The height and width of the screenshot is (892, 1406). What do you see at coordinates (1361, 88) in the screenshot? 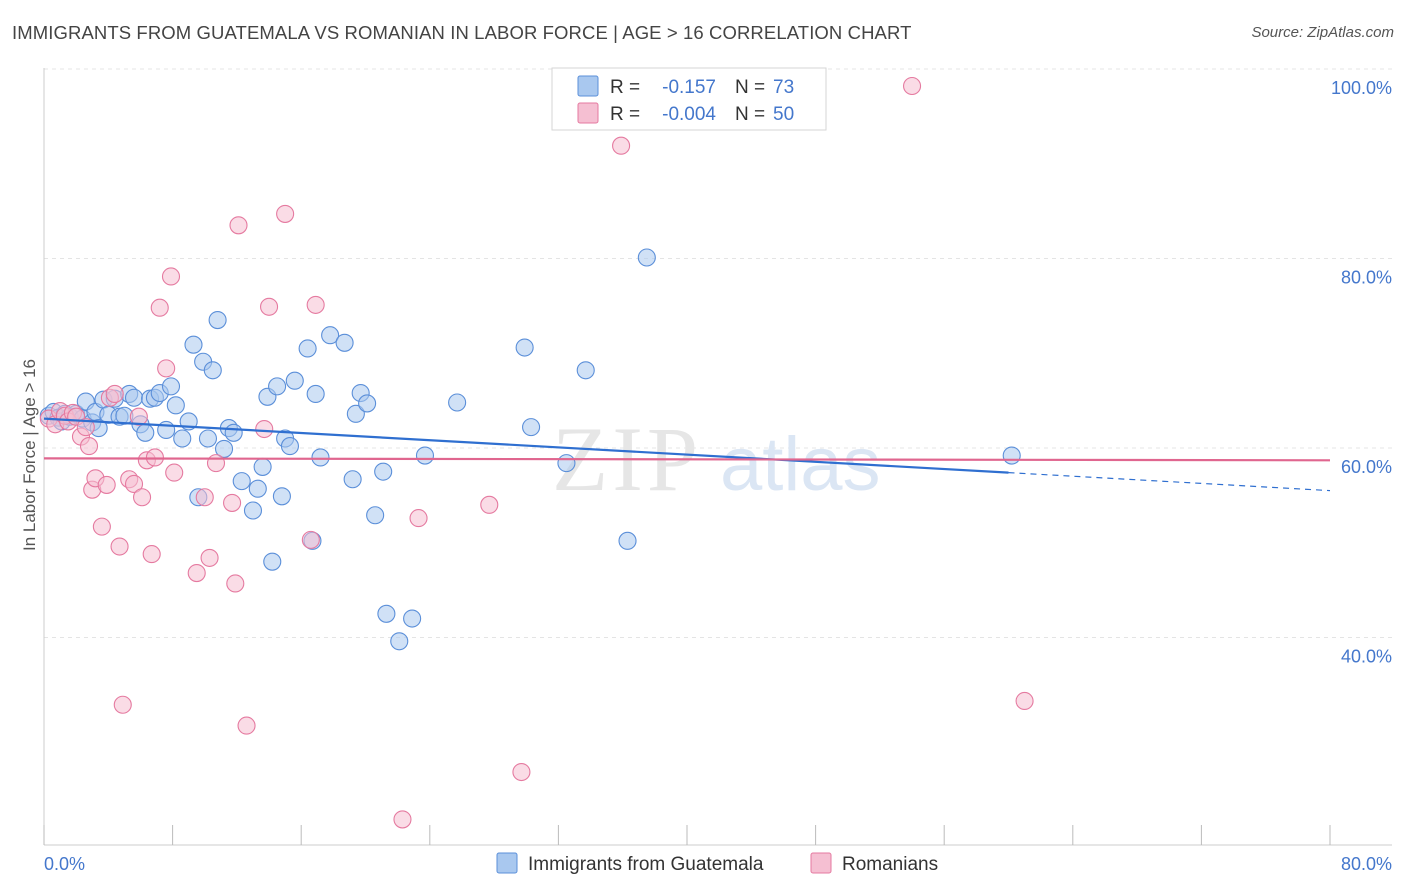
I see `y-tick-label: 100.0%` at bounding box center [1361, 88].